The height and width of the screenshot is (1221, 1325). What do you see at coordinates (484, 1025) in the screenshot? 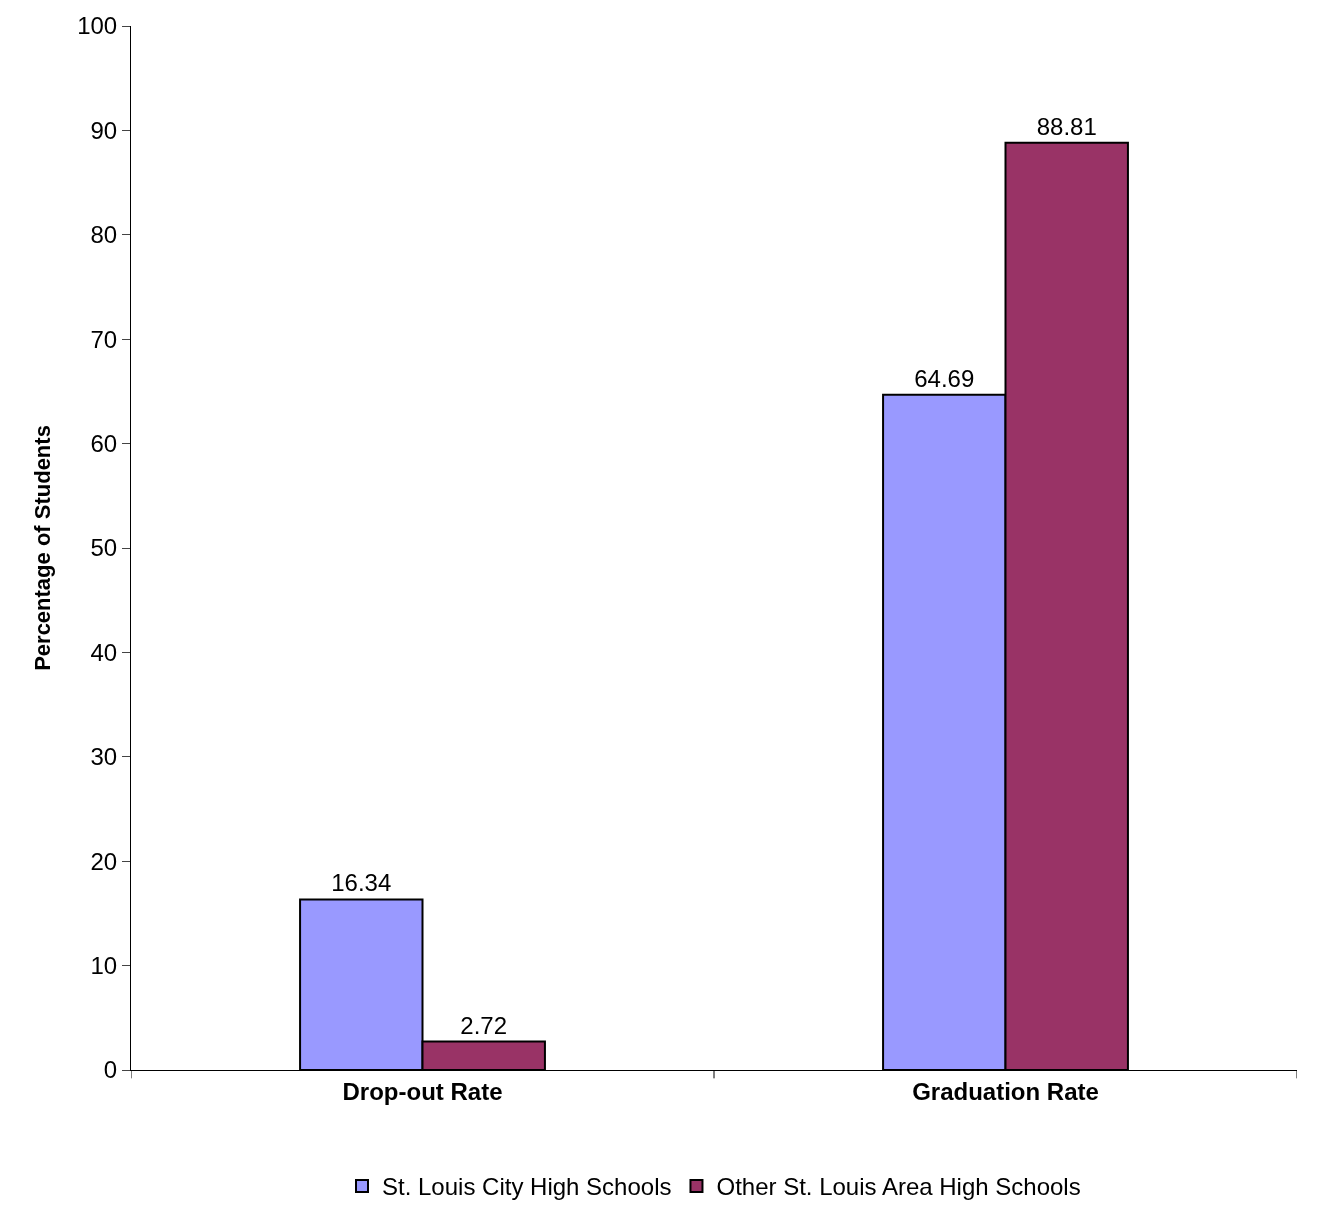
I see `data-label: 2.72` at bounding box center [484, 1025].